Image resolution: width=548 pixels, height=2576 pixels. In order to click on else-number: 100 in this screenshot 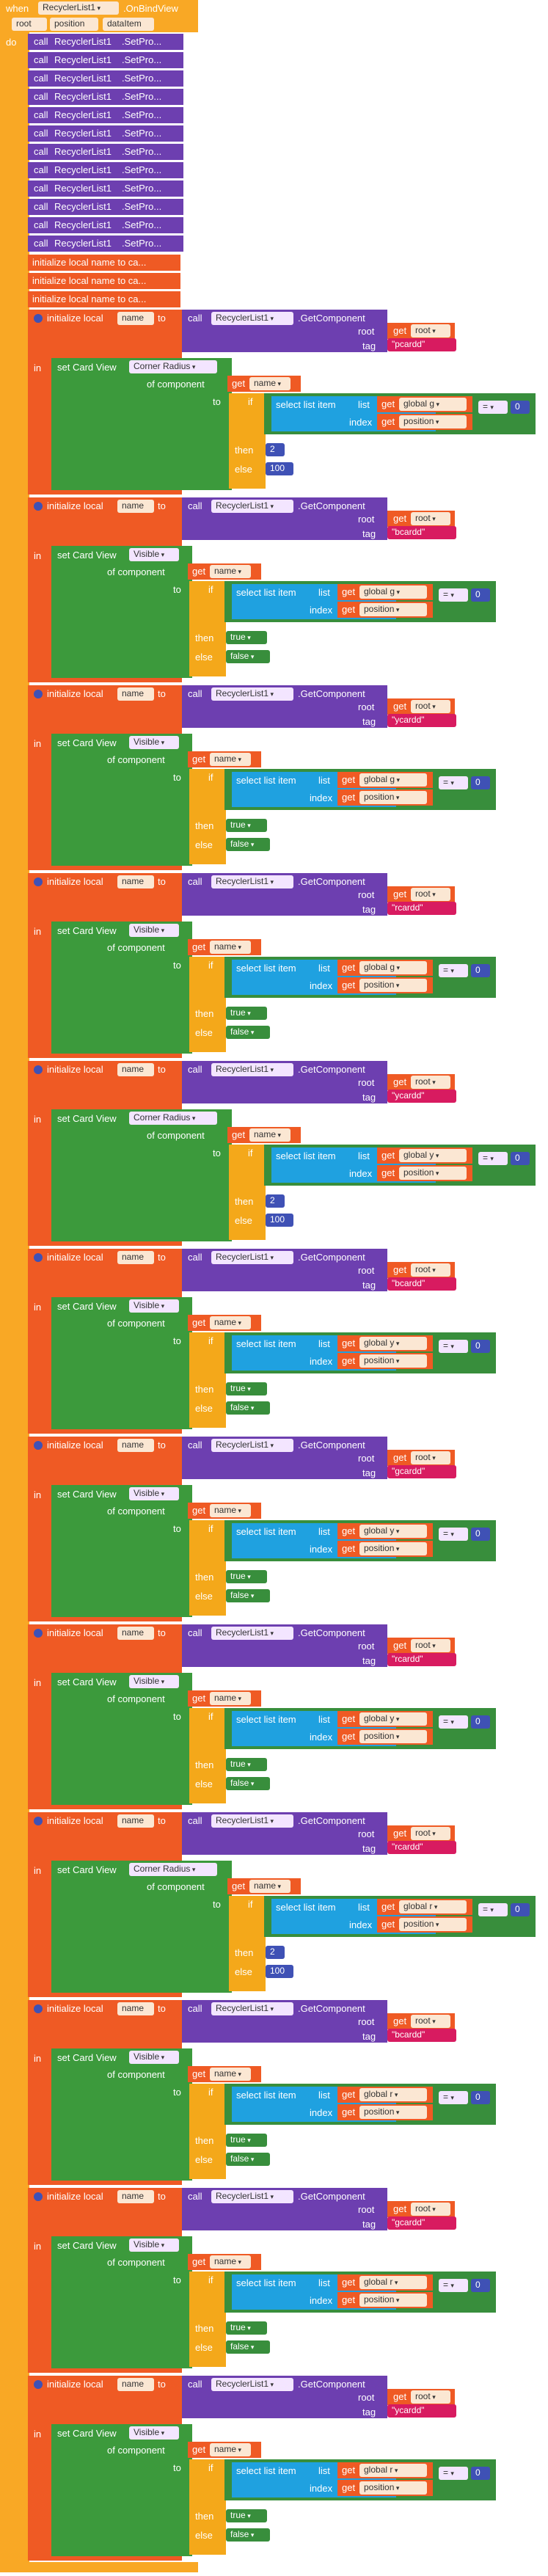, I will do `click(279, 1972)`.